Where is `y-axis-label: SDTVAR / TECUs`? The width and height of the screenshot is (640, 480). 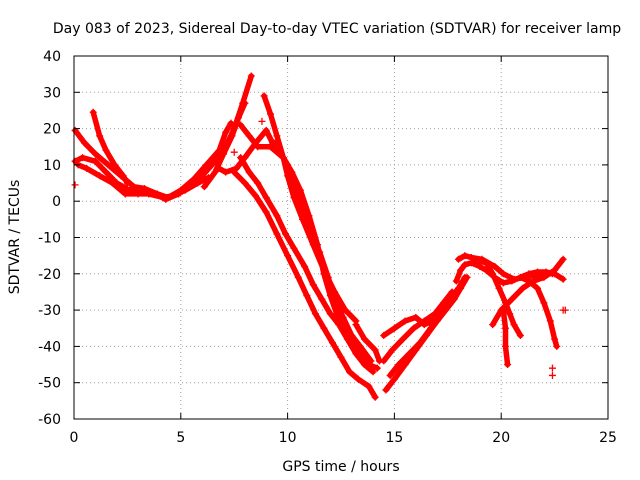
y-axis-label: SDTVAR / TECUs is located at coordinates (15, 237).